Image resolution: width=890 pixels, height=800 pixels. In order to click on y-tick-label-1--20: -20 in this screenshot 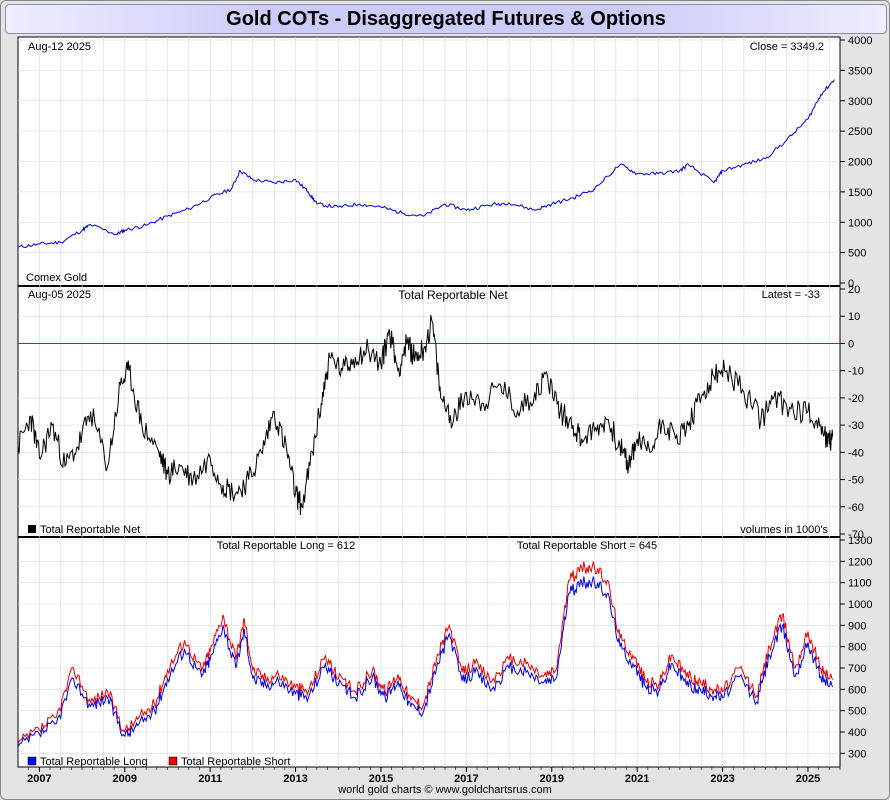, I will do `click(856, 399)`.